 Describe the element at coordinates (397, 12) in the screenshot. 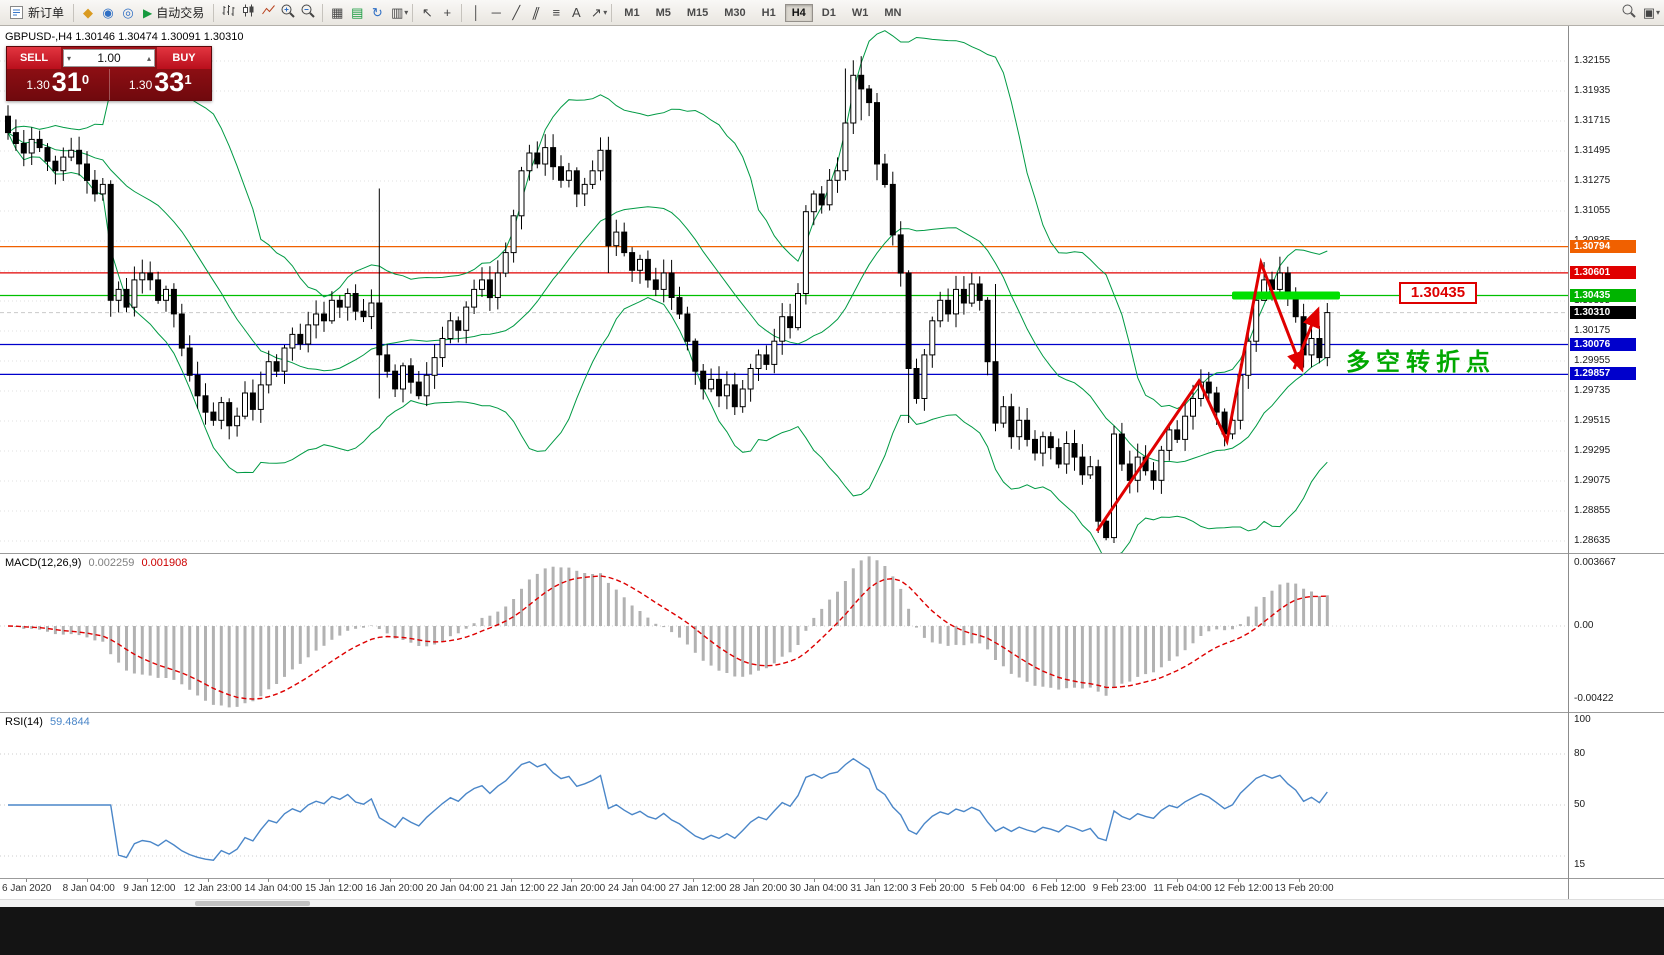

I see `templates-icon: ▥` at that location.